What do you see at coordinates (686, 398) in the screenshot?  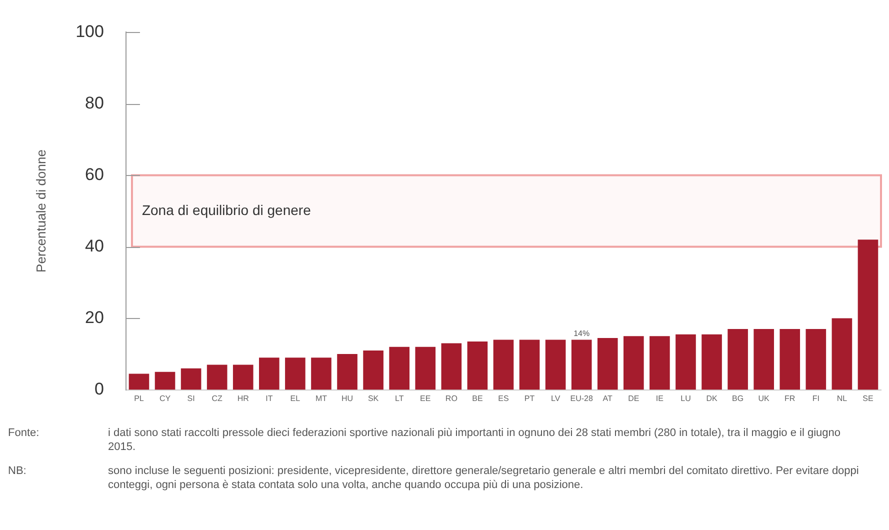 I see `x-tick-label: LU` at bounding box center [686, 398].